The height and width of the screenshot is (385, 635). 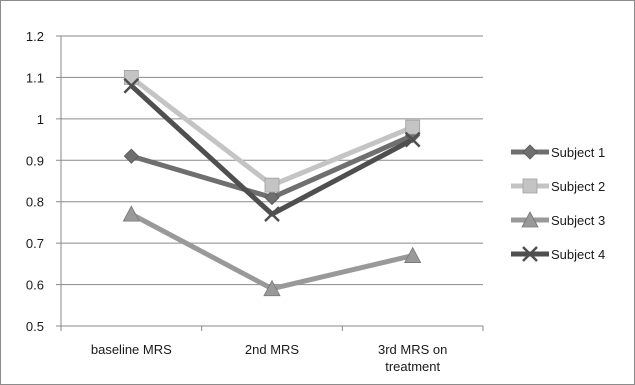 What do you see at coordinates (35, 326) in the screenshot?
I see `y-tick-label: 0.5` at bounding box center [35, 326].